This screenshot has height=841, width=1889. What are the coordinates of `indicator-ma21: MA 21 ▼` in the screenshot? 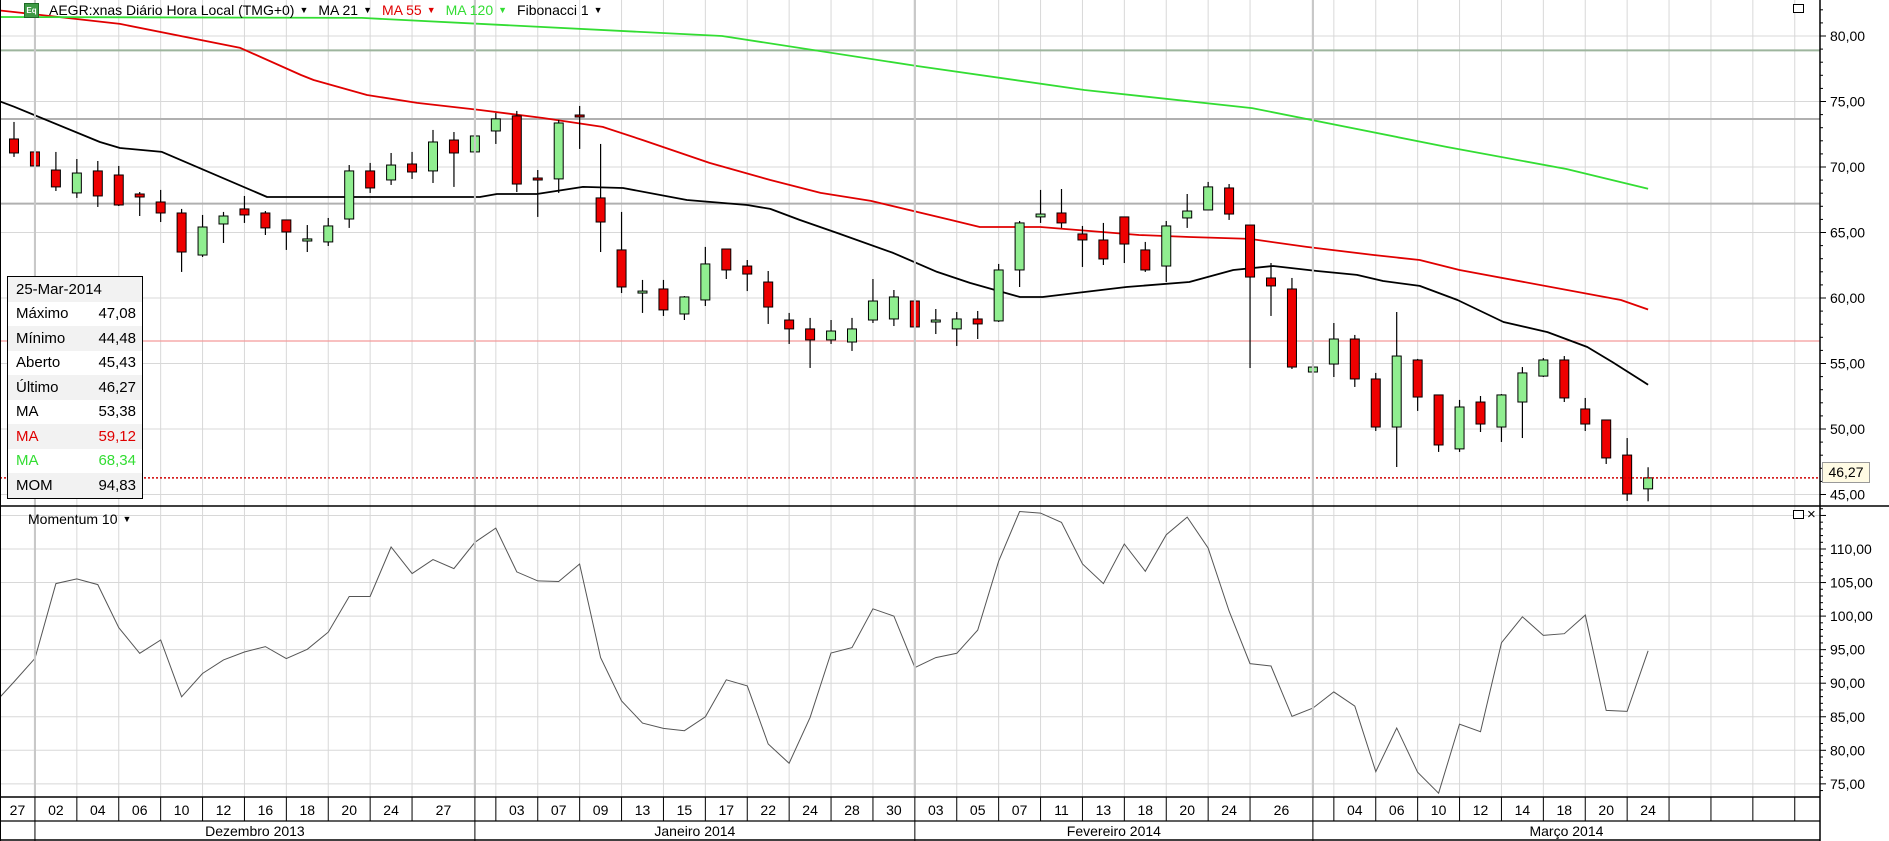 It's located at (345, 10).